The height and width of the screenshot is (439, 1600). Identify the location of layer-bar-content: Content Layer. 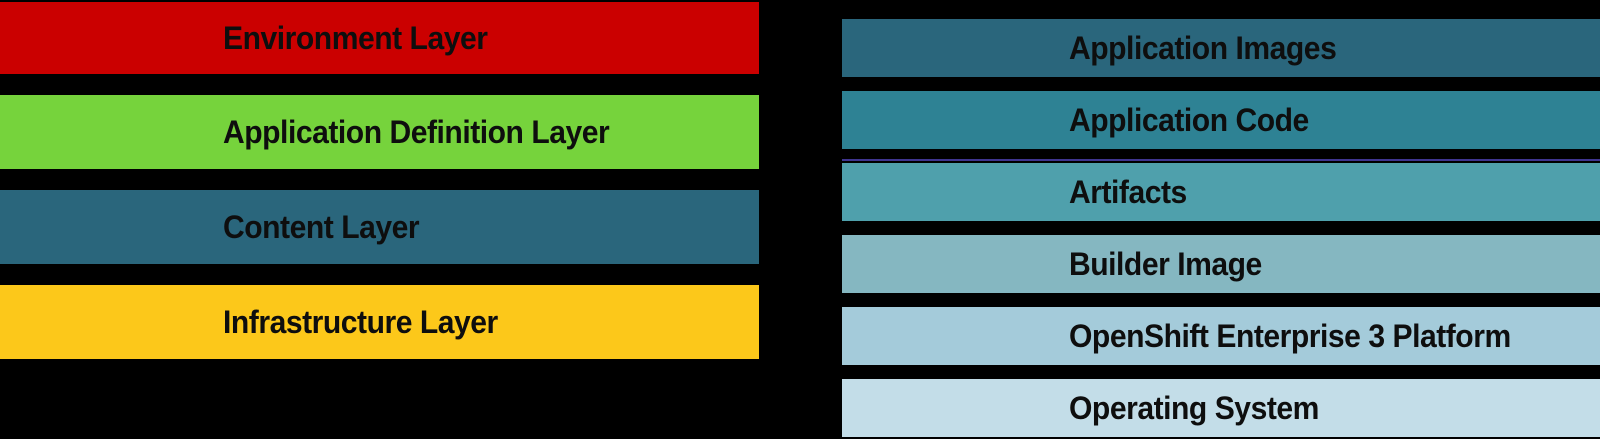
(379, 227).